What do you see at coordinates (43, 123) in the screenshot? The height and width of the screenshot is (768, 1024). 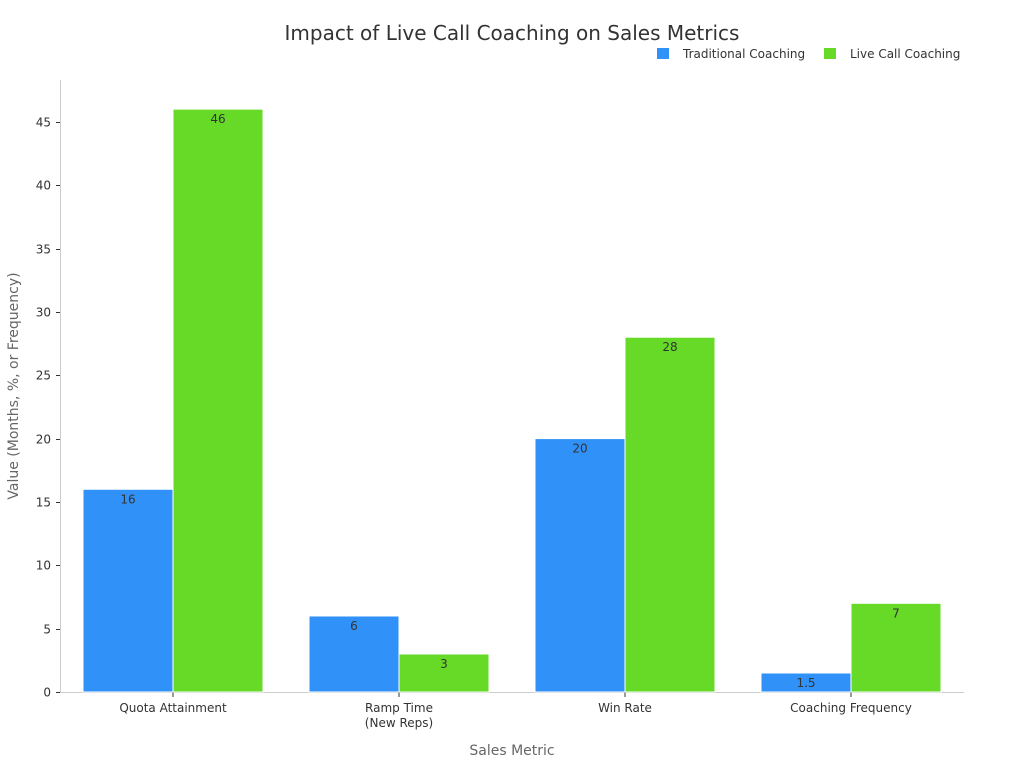 I see `y-tick-label: 45` at bounding box center [43, 123].